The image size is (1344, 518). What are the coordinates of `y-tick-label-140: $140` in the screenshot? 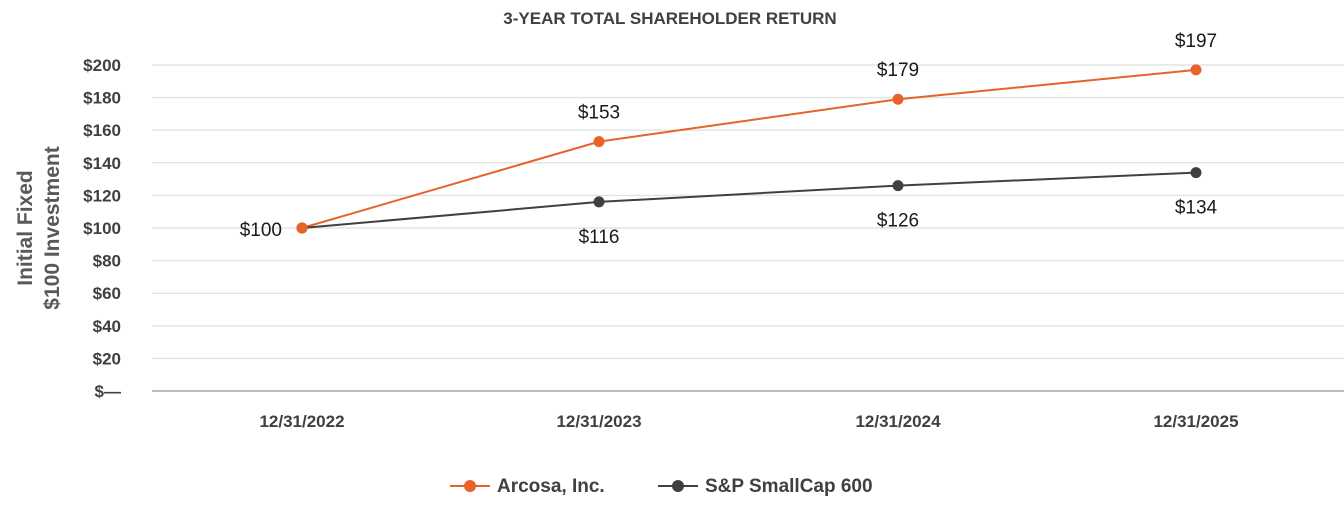 It's located at (102, 163).